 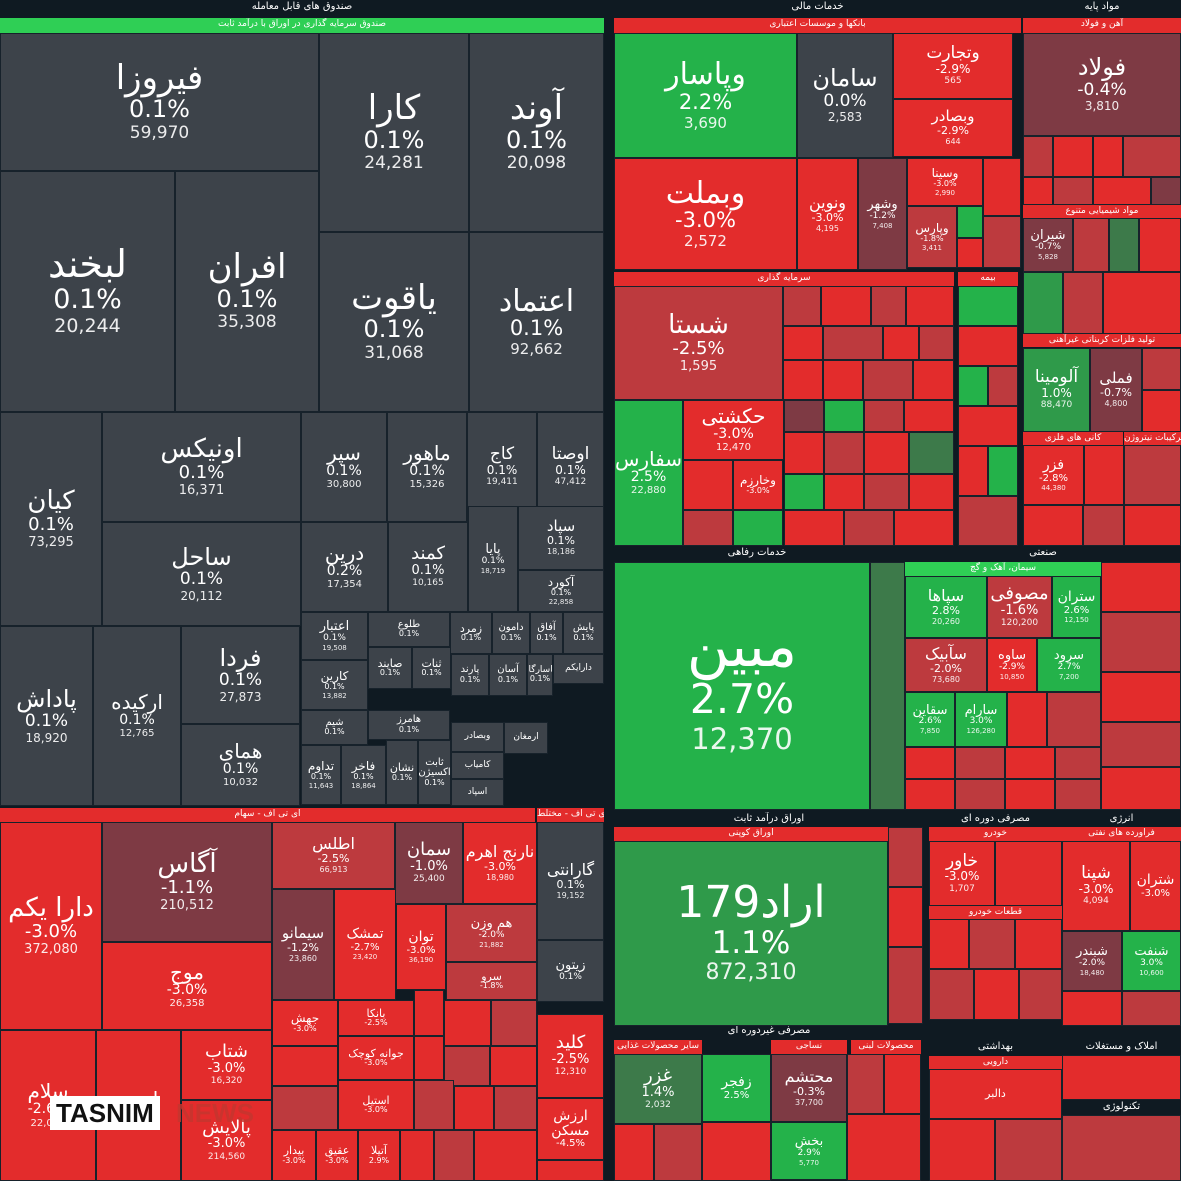 What do you see at coordinates (882, 214) in the screenshot?
I see `treemap-tile: وشهر -1.2% 7,408` at bounding box center [882, 214].